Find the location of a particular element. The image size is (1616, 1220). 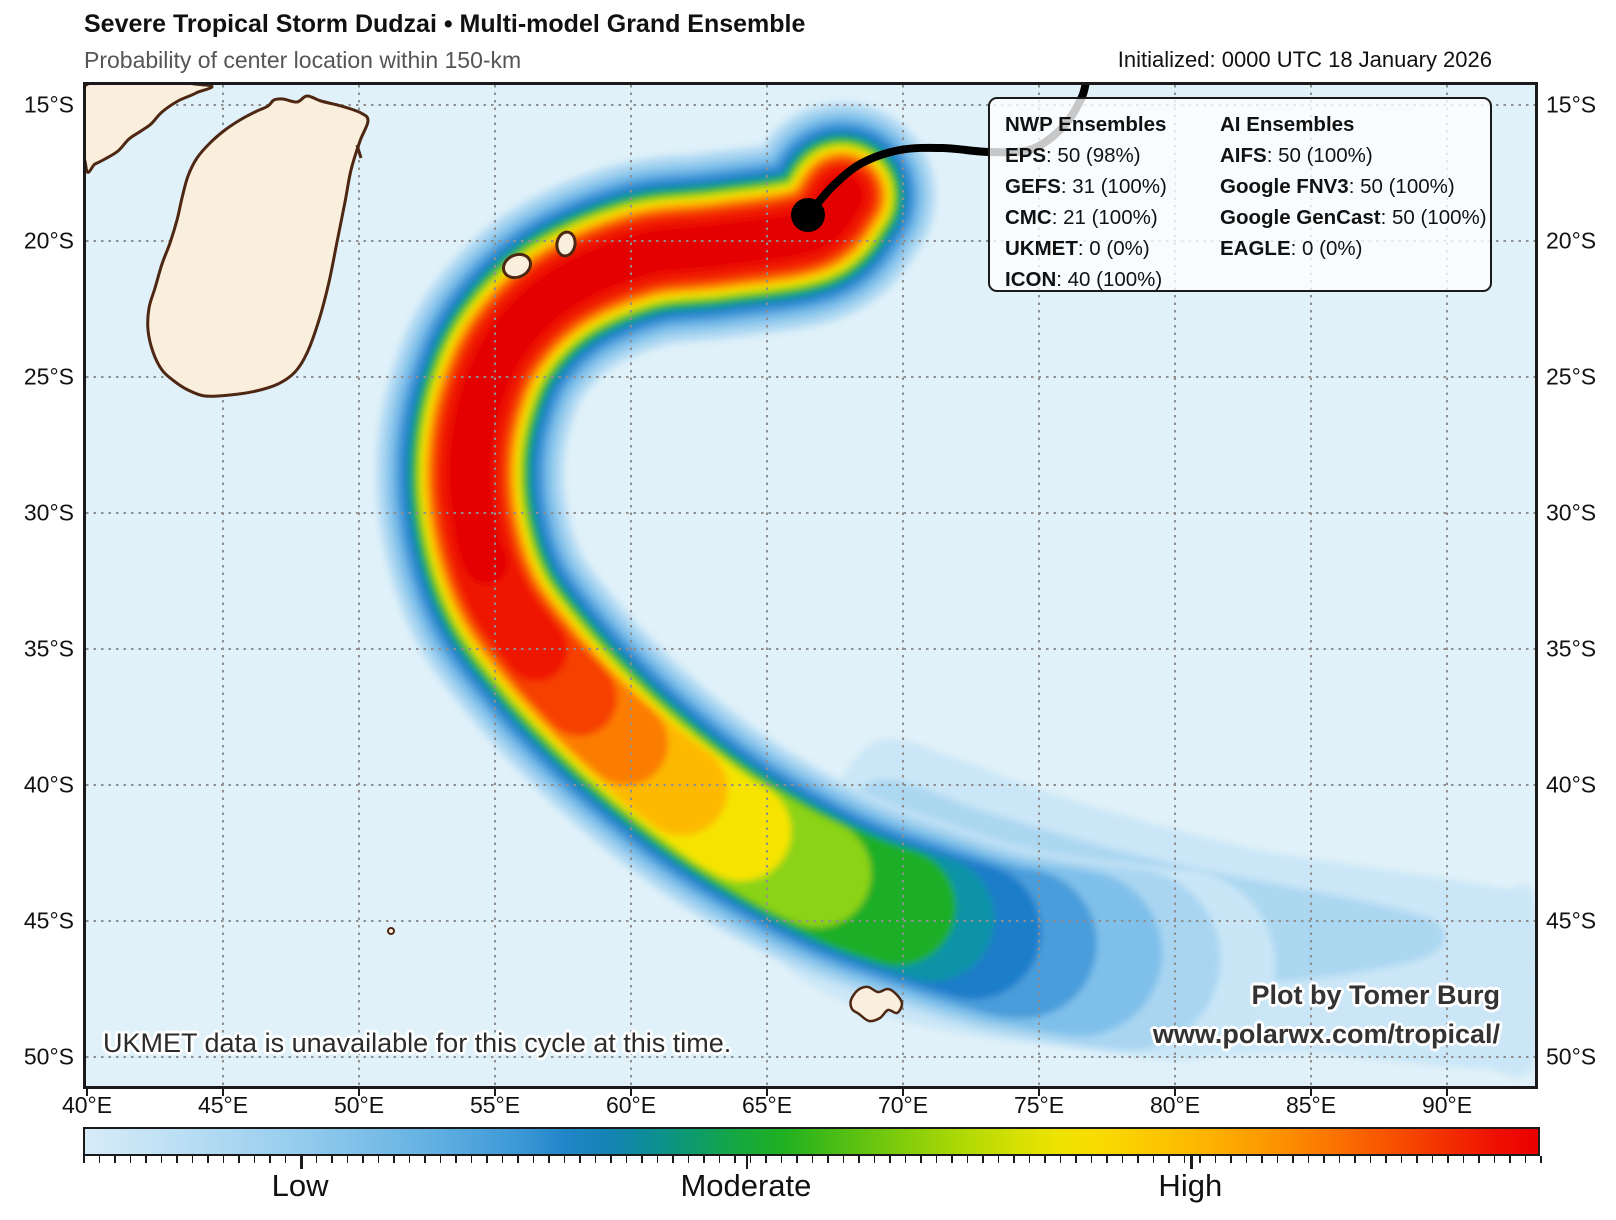

lon-tick-75°E is located at coordinates (1039, 1092).